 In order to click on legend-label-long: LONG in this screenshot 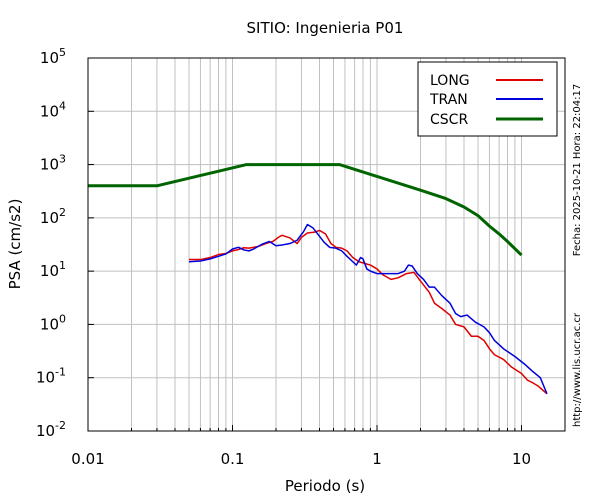, I will do `click(450, 81)`.